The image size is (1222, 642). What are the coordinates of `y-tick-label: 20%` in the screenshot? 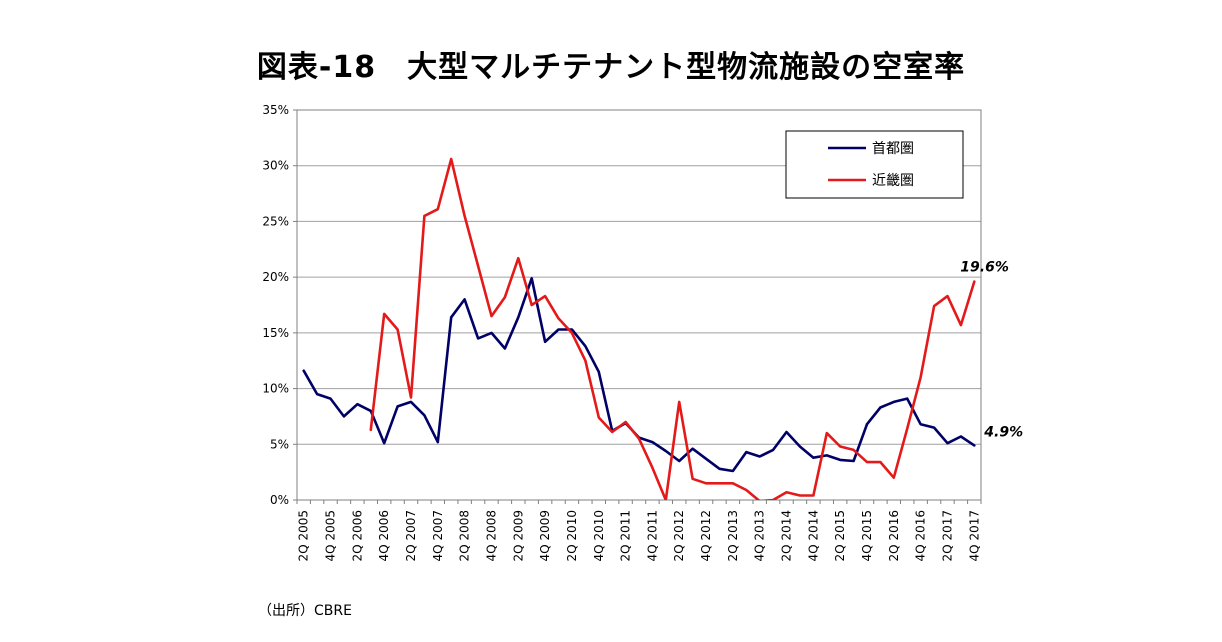 It's located at (275, 277).